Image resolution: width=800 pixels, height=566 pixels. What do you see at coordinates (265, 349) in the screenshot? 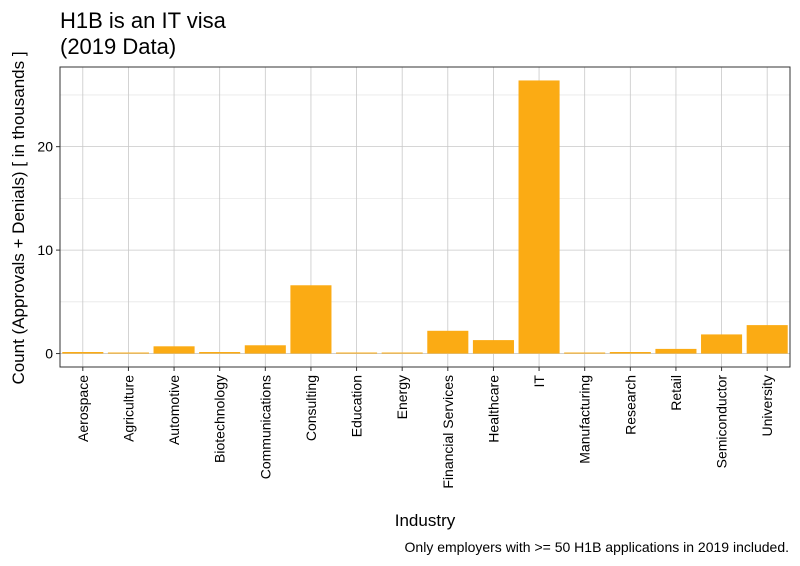
I see `bar-communications` at bounding box center [265, 349].